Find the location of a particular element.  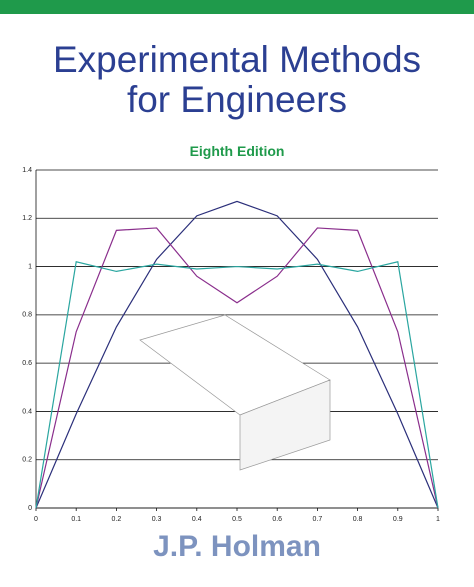

x-tick-label: 0.6 is located at coordinates (277, 519).